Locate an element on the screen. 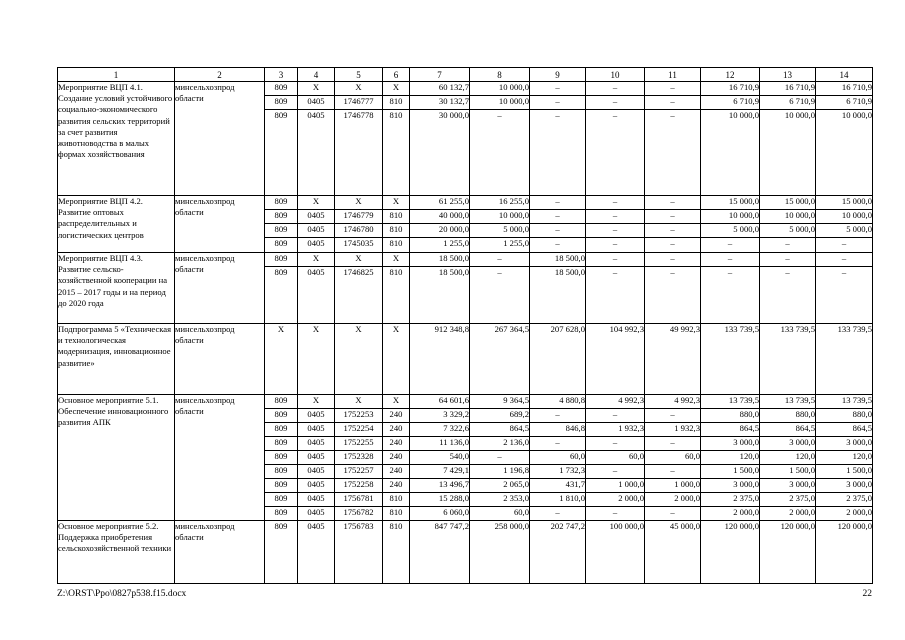 Image resolution: width=905 pixels, height=640 pixels. budget-code-cell: 1752254 is located at coordinates (358, 429).